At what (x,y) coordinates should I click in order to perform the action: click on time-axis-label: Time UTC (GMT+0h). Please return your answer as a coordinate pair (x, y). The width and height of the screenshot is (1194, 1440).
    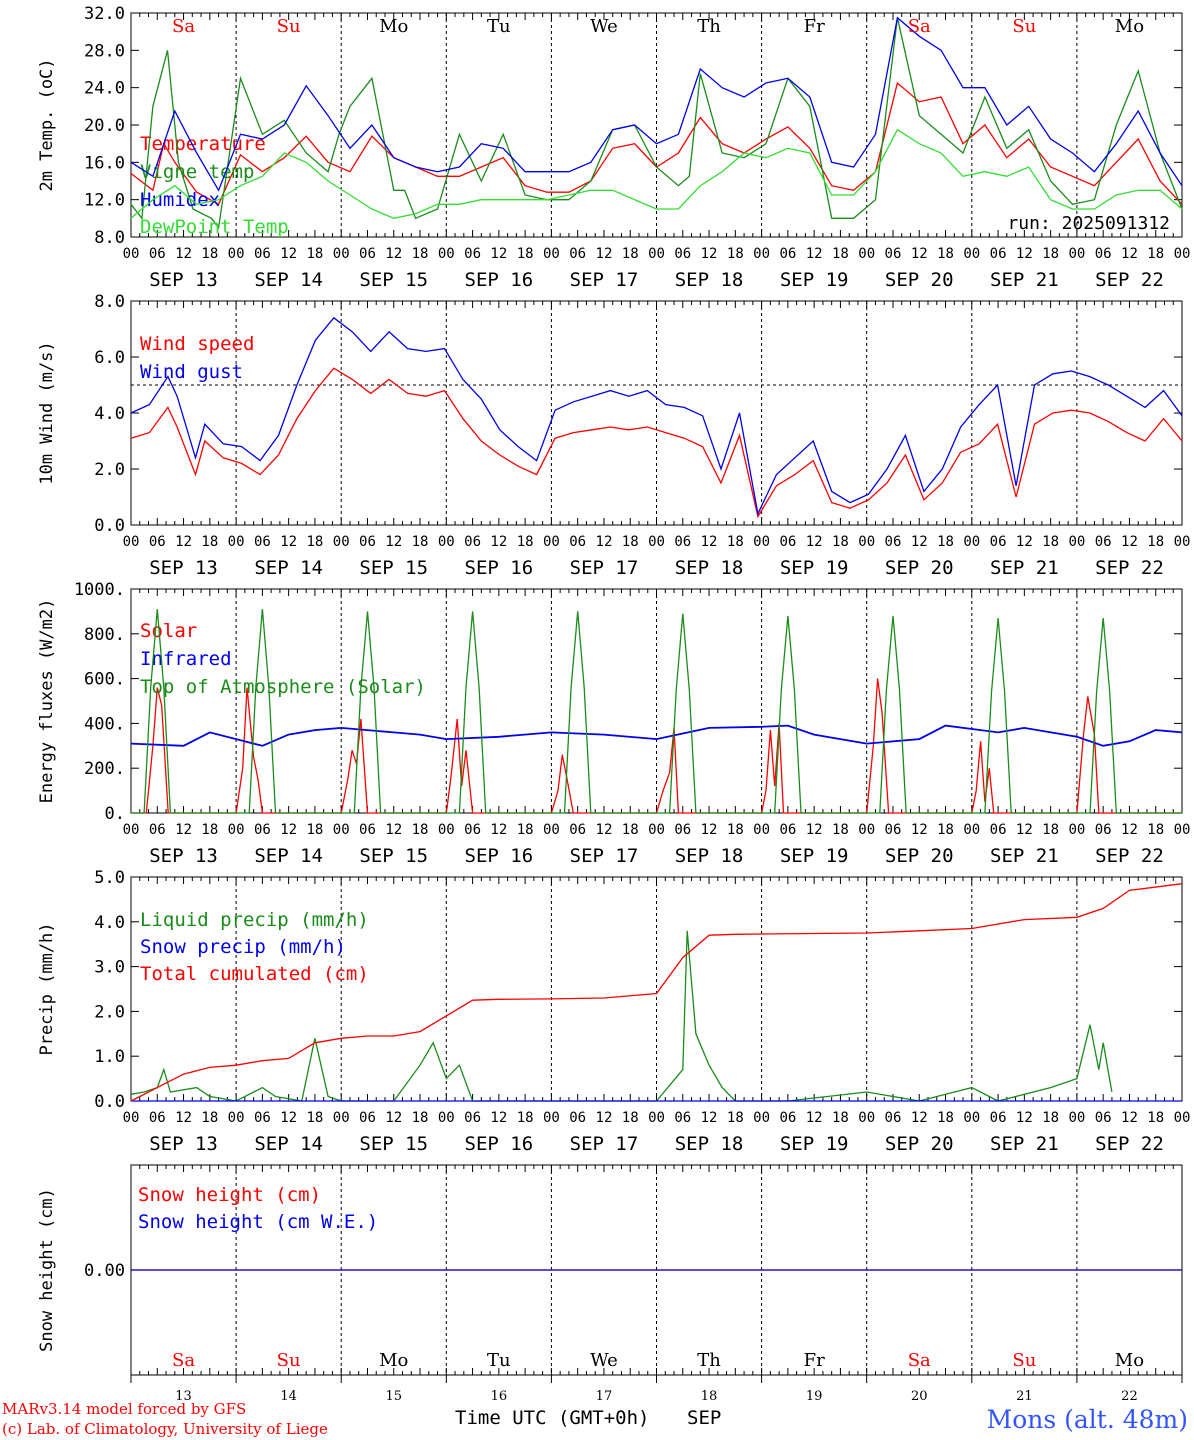
    Looking at the image, I should click on (552, 1418).